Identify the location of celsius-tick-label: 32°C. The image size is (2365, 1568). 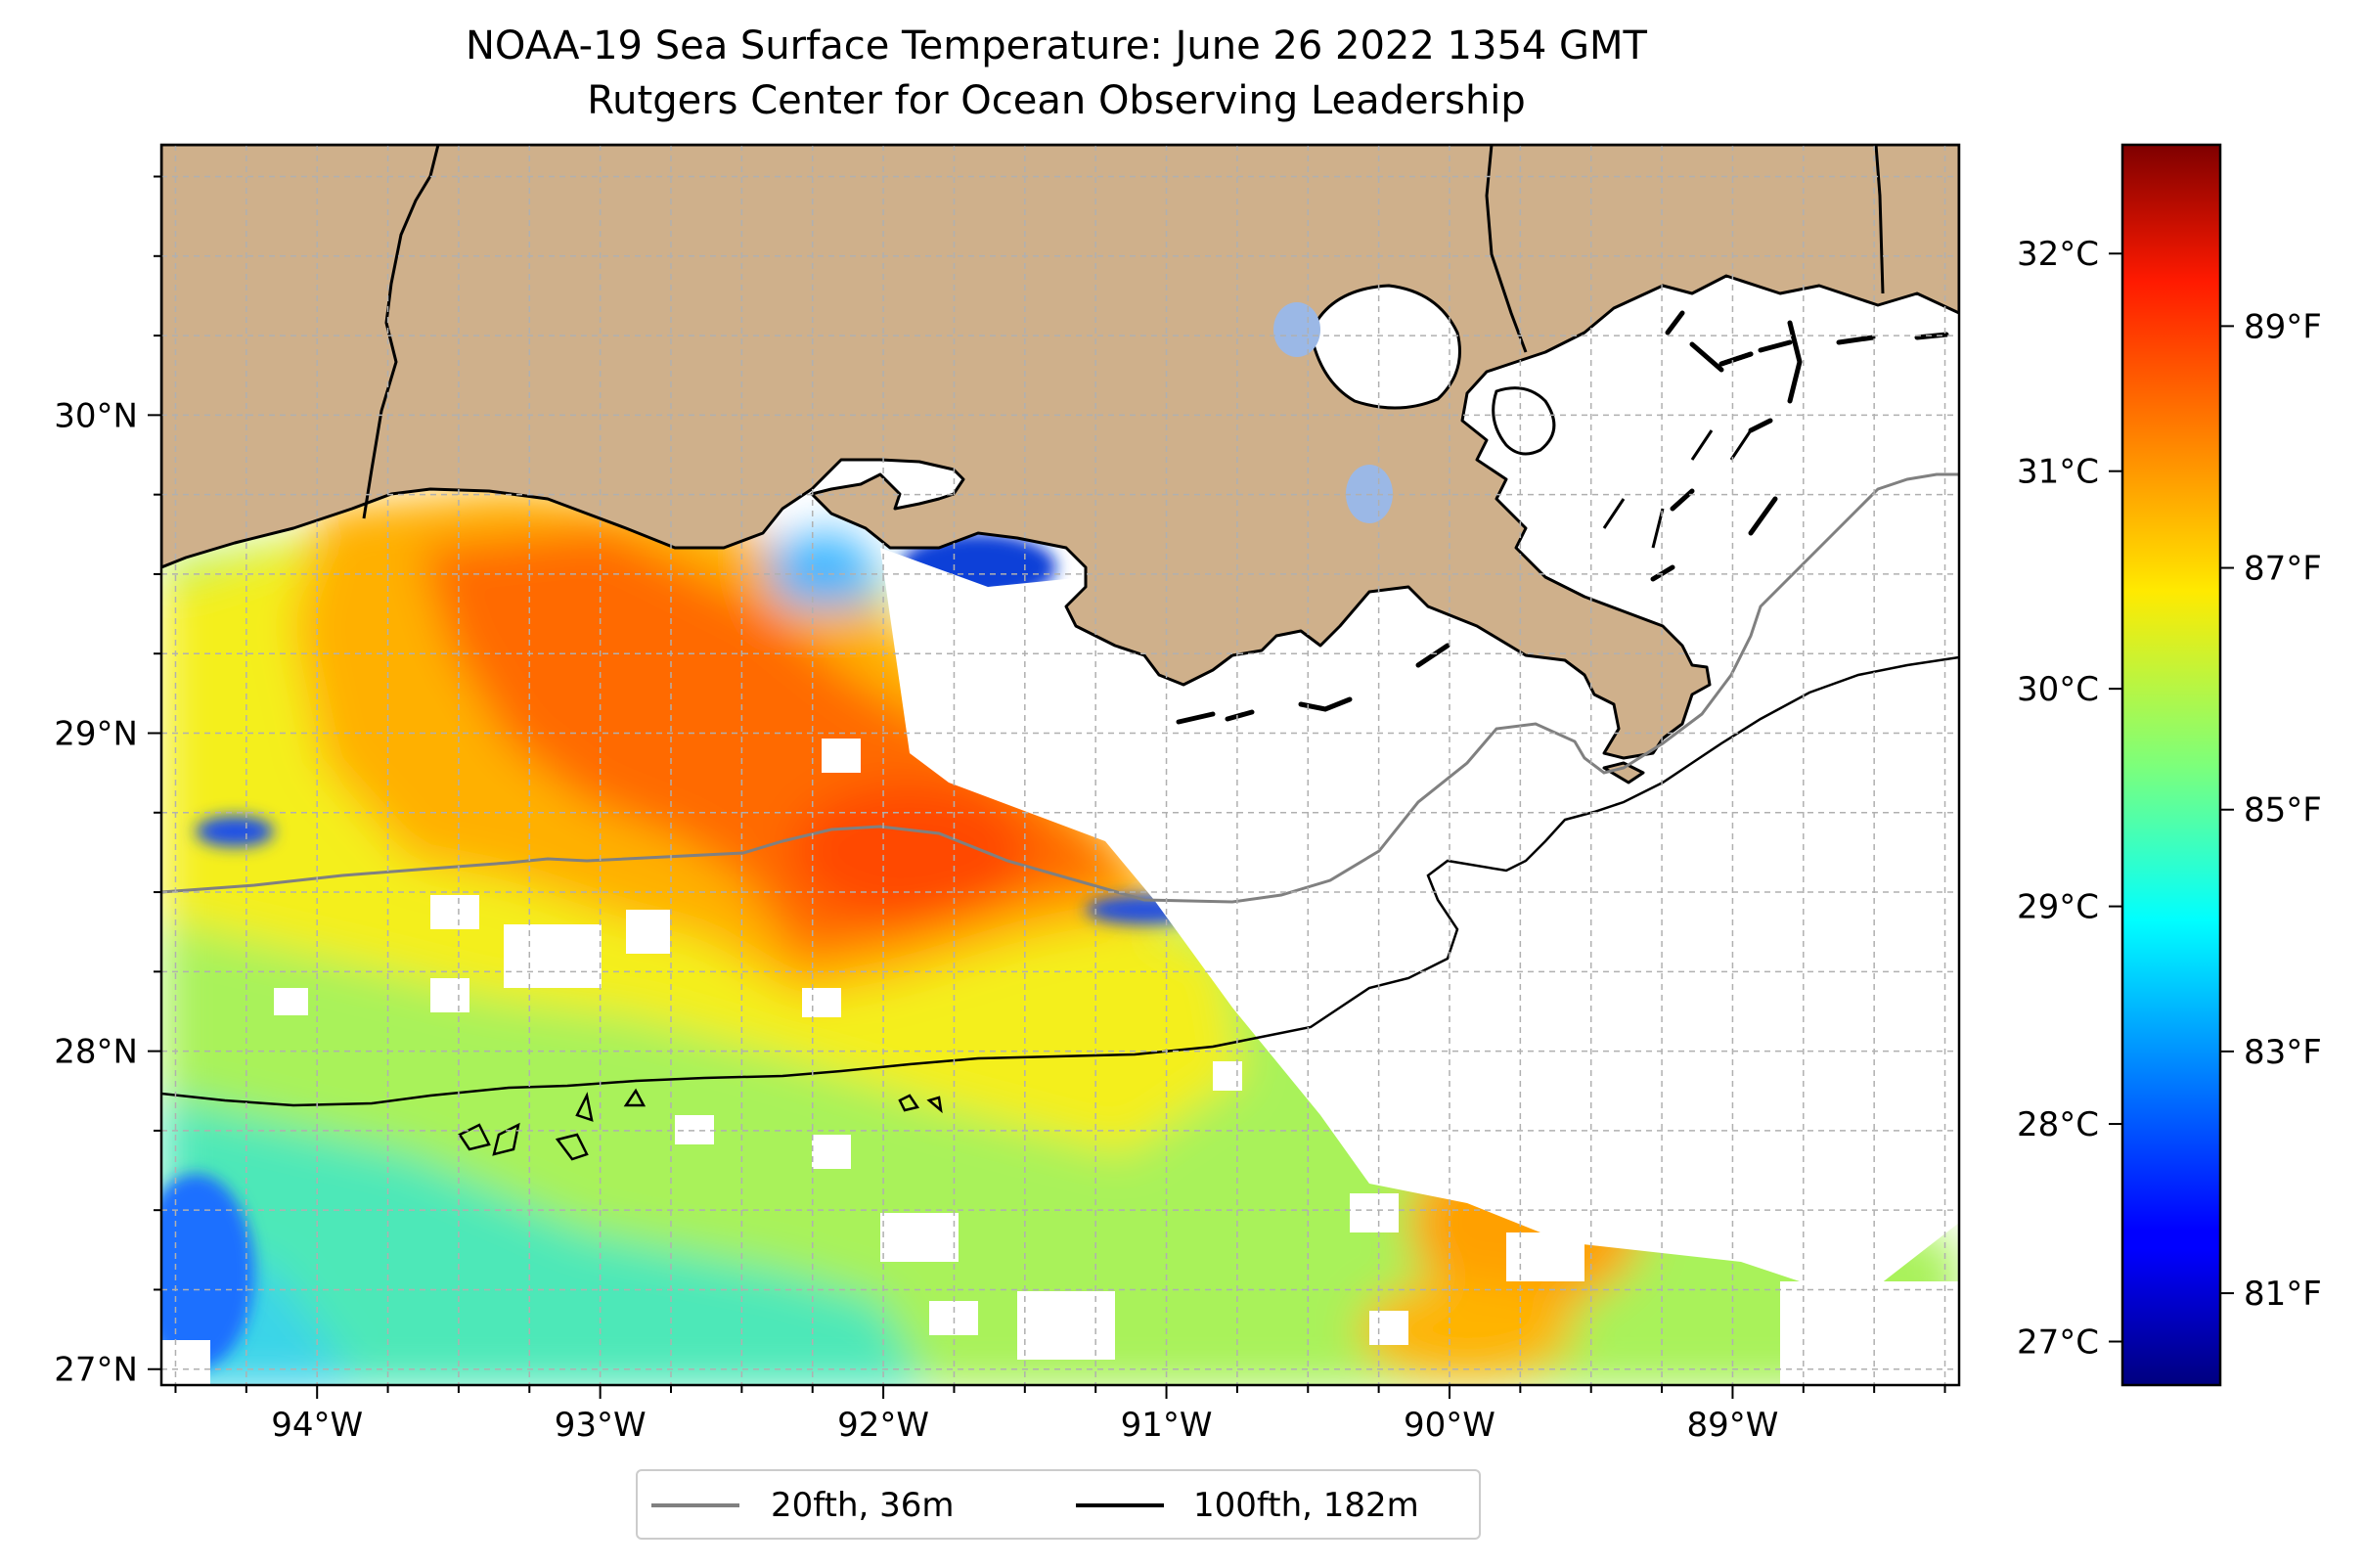
(2058, 254).